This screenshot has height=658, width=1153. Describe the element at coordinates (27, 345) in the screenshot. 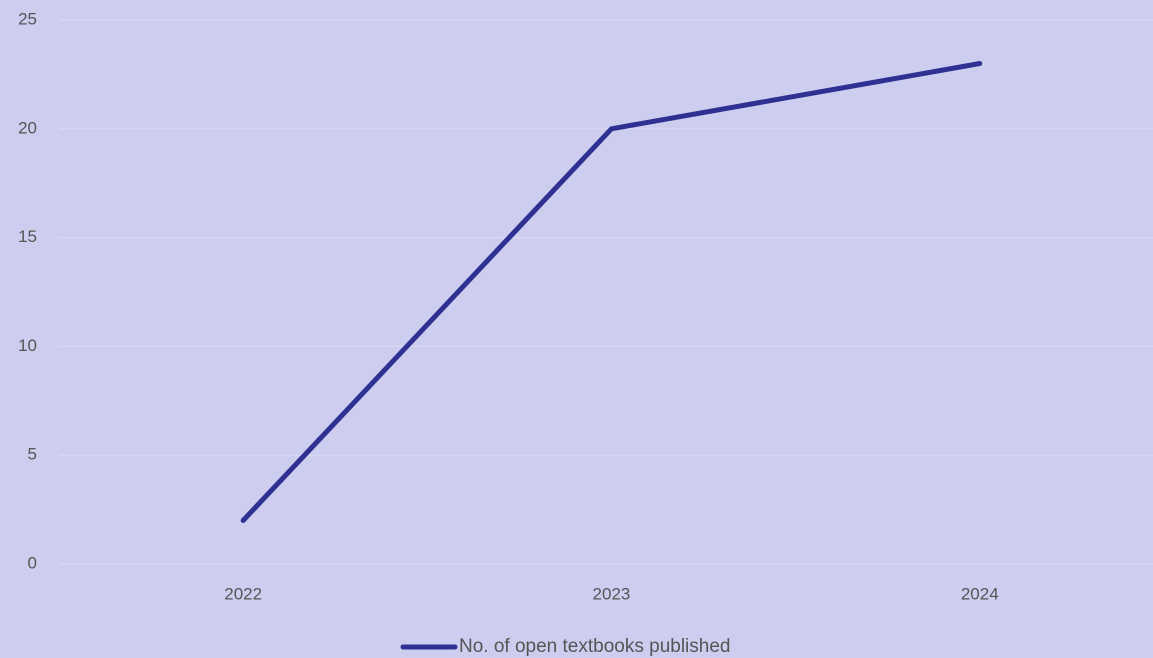

I see `y-tick-label: 10` at that location.